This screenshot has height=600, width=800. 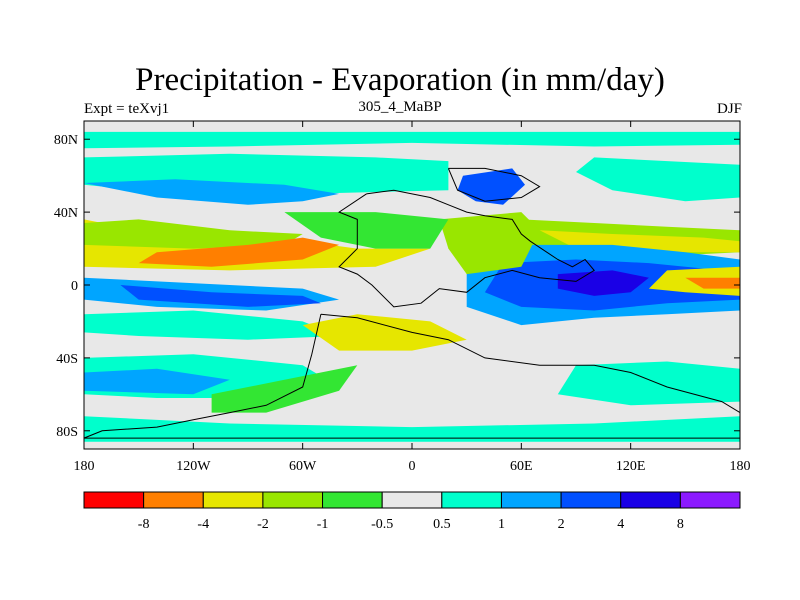 What do you see at coordinates (501, 524) in the screenshot?
I see `colorbar-label: 1` at bounding box center [501, 524].